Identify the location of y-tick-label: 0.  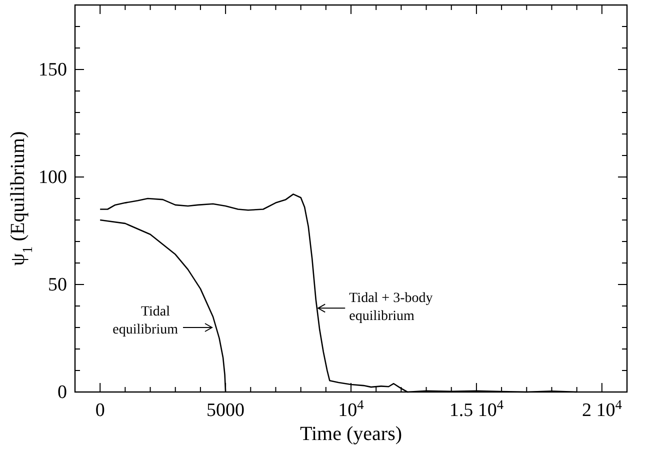
(62, 392).